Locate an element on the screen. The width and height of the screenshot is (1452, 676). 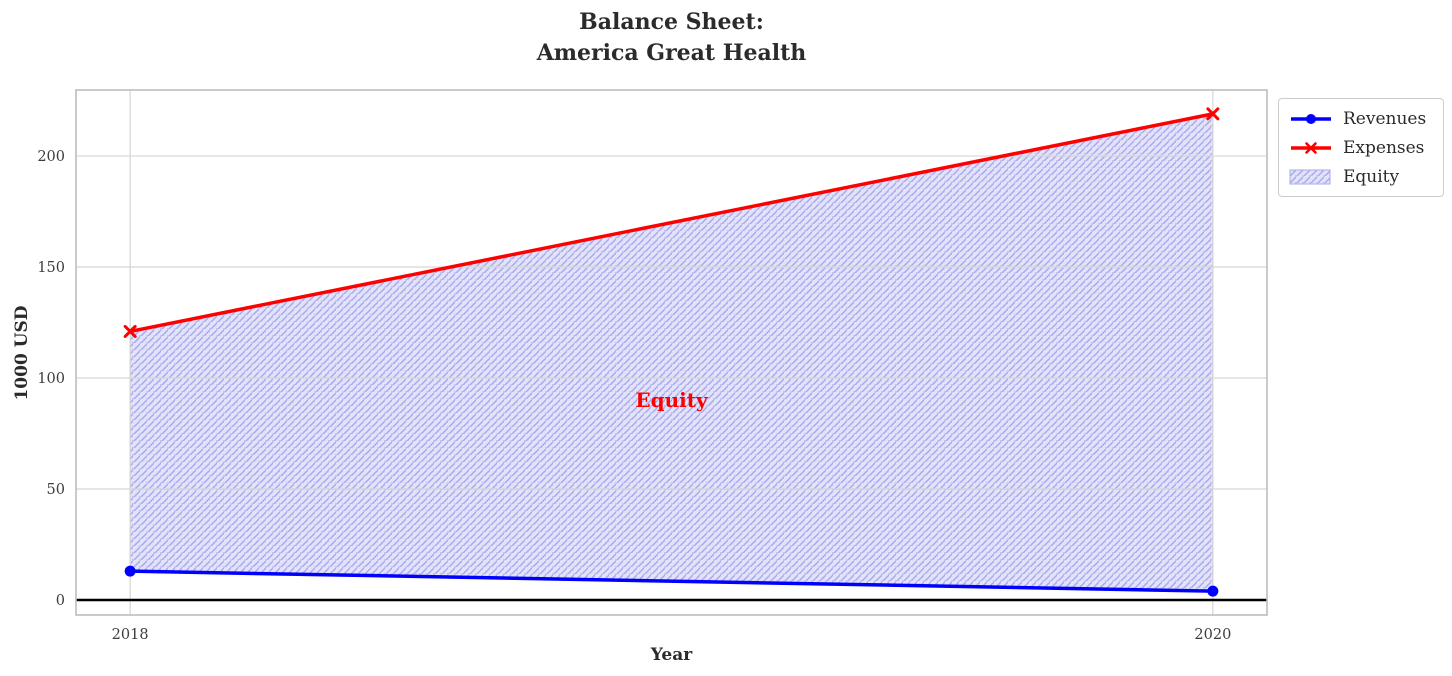
legend-item-revenues: Revenues is located at coordinates (1361, 118).